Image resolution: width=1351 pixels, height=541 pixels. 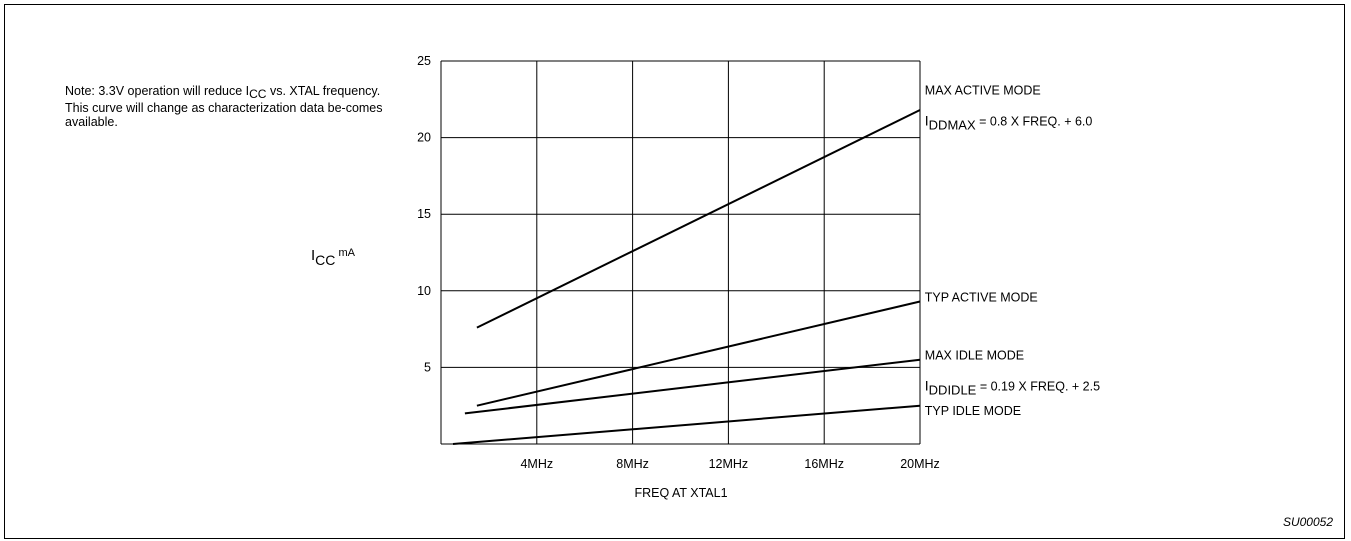 I want to click on series-line-typ-idle, so click(x=686, y=424).